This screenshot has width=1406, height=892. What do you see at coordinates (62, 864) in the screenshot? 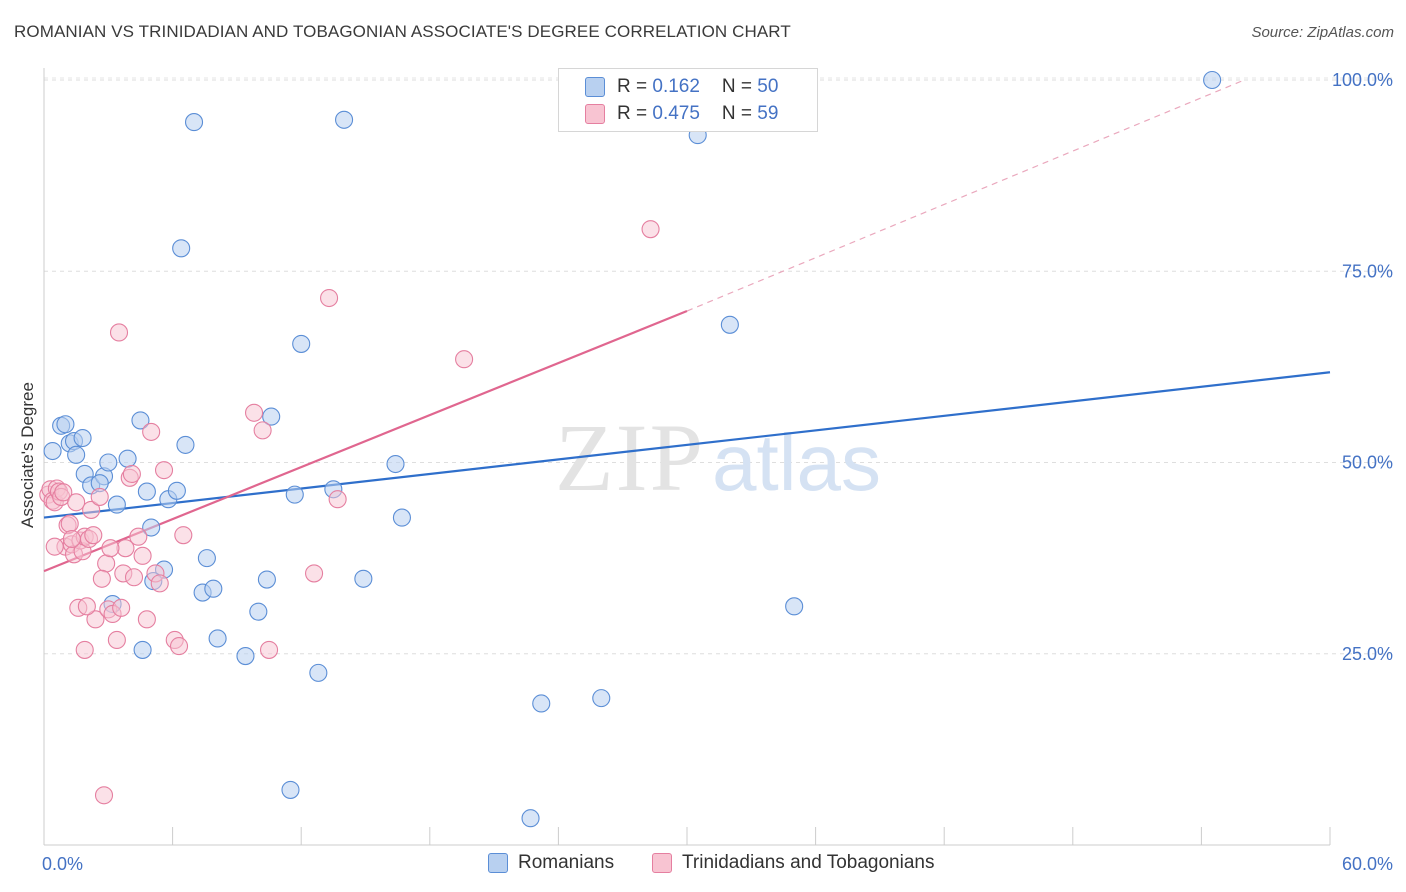
I see `x-tick-label: 0.0%` at bounding box center [62, 864].